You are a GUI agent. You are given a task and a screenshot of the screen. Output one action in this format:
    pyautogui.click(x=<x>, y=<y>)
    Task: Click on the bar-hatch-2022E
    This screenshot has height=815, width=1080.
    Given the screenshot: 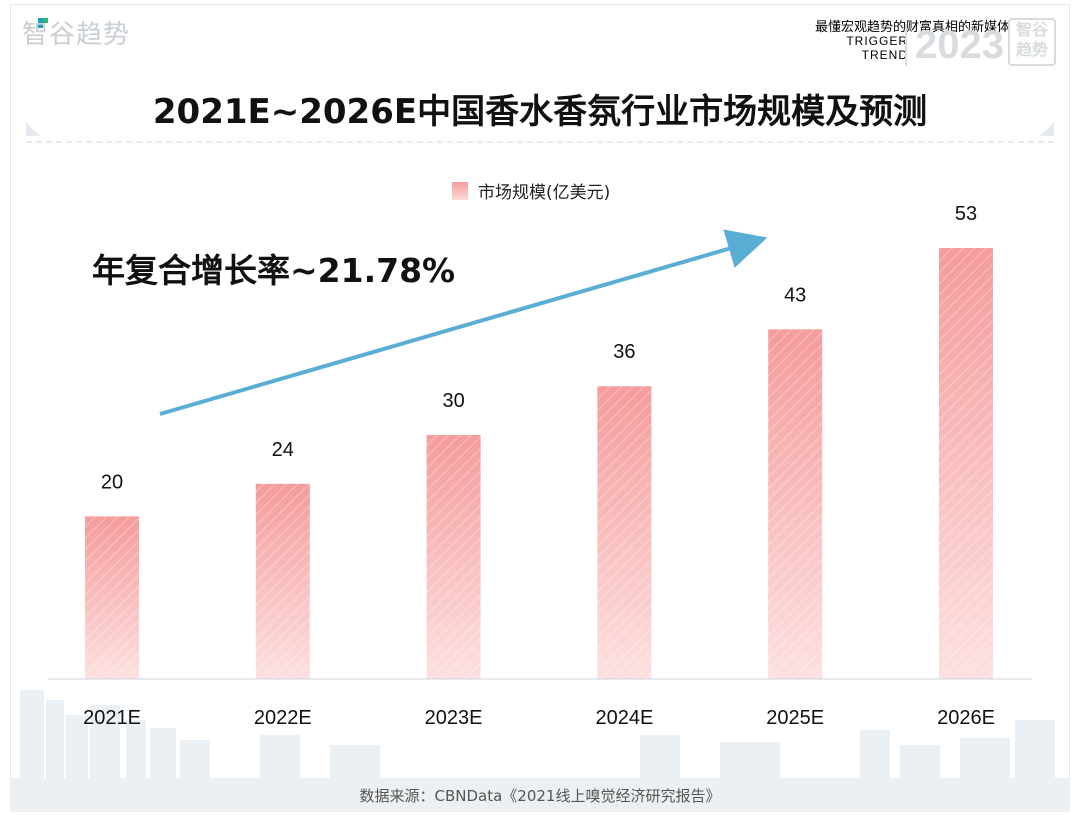 What is the action you would take?
    pyautogui.click(x=282, y=581)
    